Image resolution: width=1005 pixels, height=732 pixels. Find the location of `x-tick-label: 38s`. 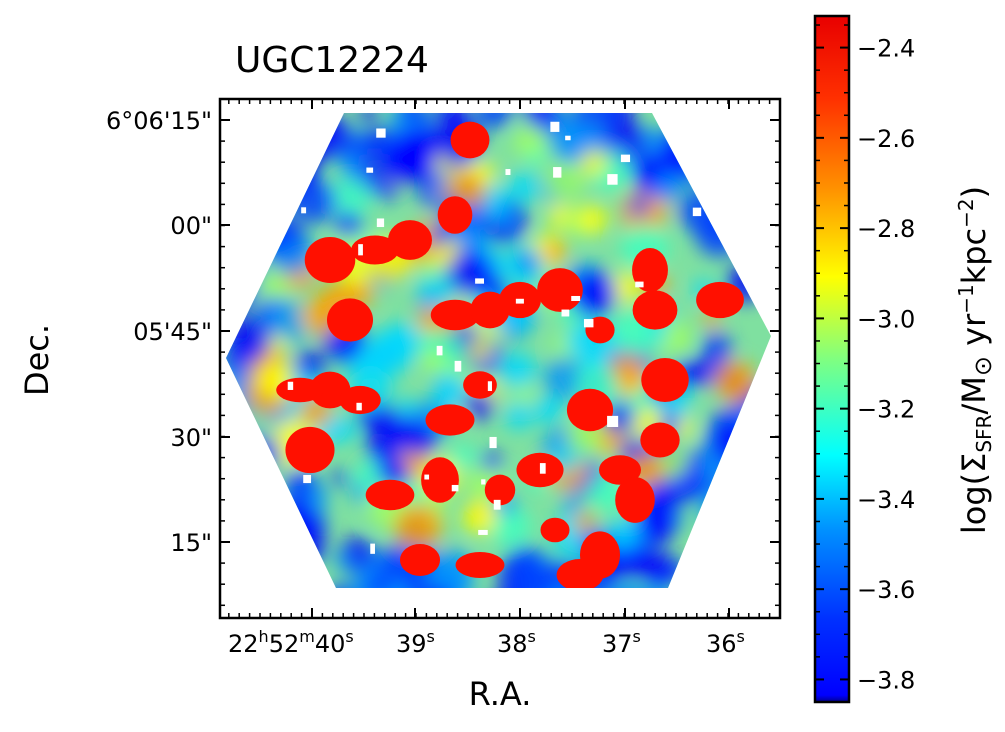

x-tick-label: 38s is located at coordinates (516, 642).